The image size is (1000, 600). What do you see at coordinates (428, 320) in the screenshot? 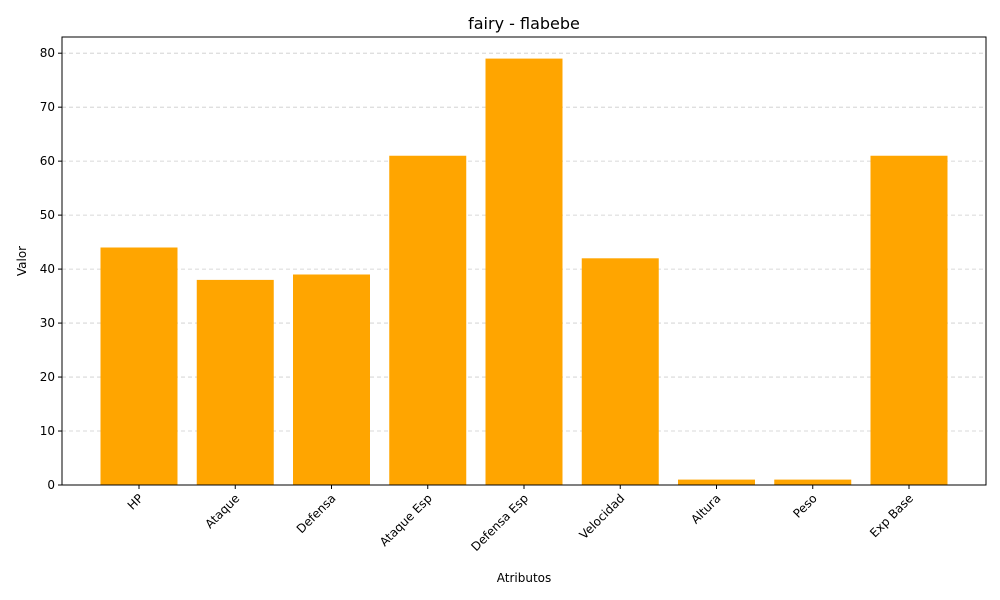
I see `bar-ataque-esp` at bounding box center [428, 320].